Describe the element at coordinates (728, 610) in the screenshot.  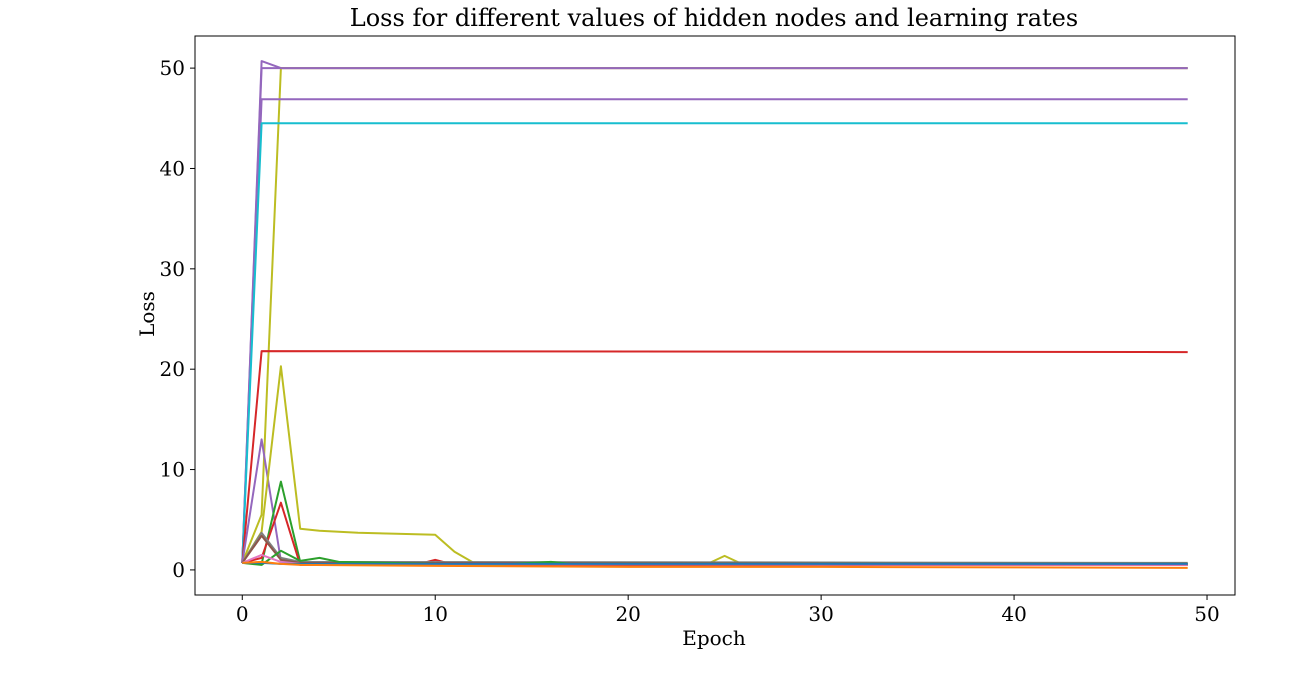
I see `x-axis-ticks: 0 10 20 30 40 50` at that location.